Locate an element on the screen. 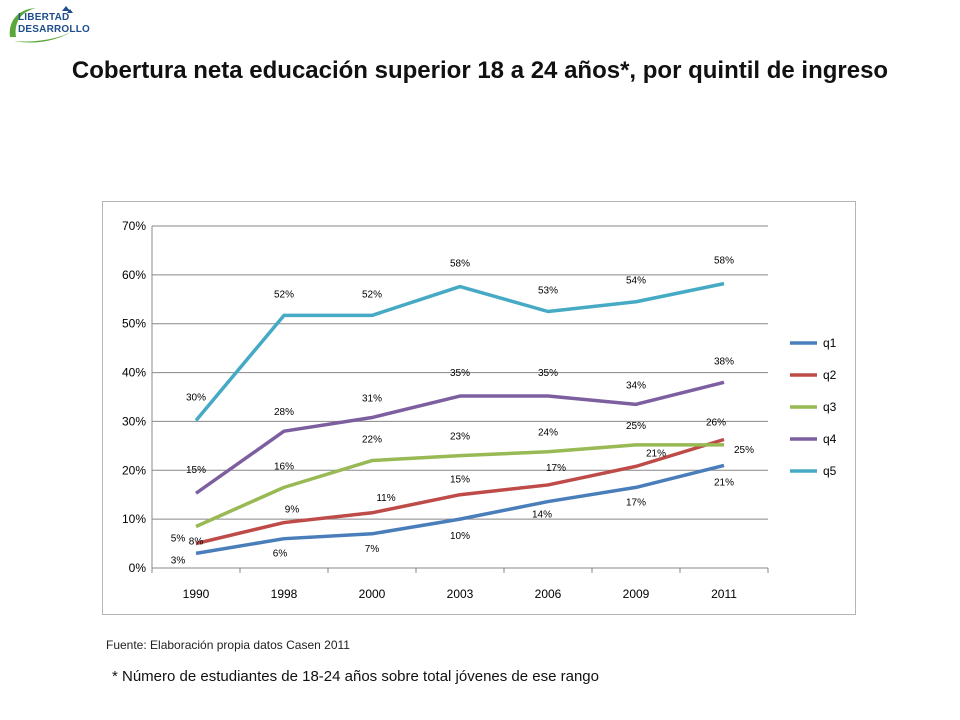 The image size is (960, 720). series-line-q3 is located at coordinates (459, 486).